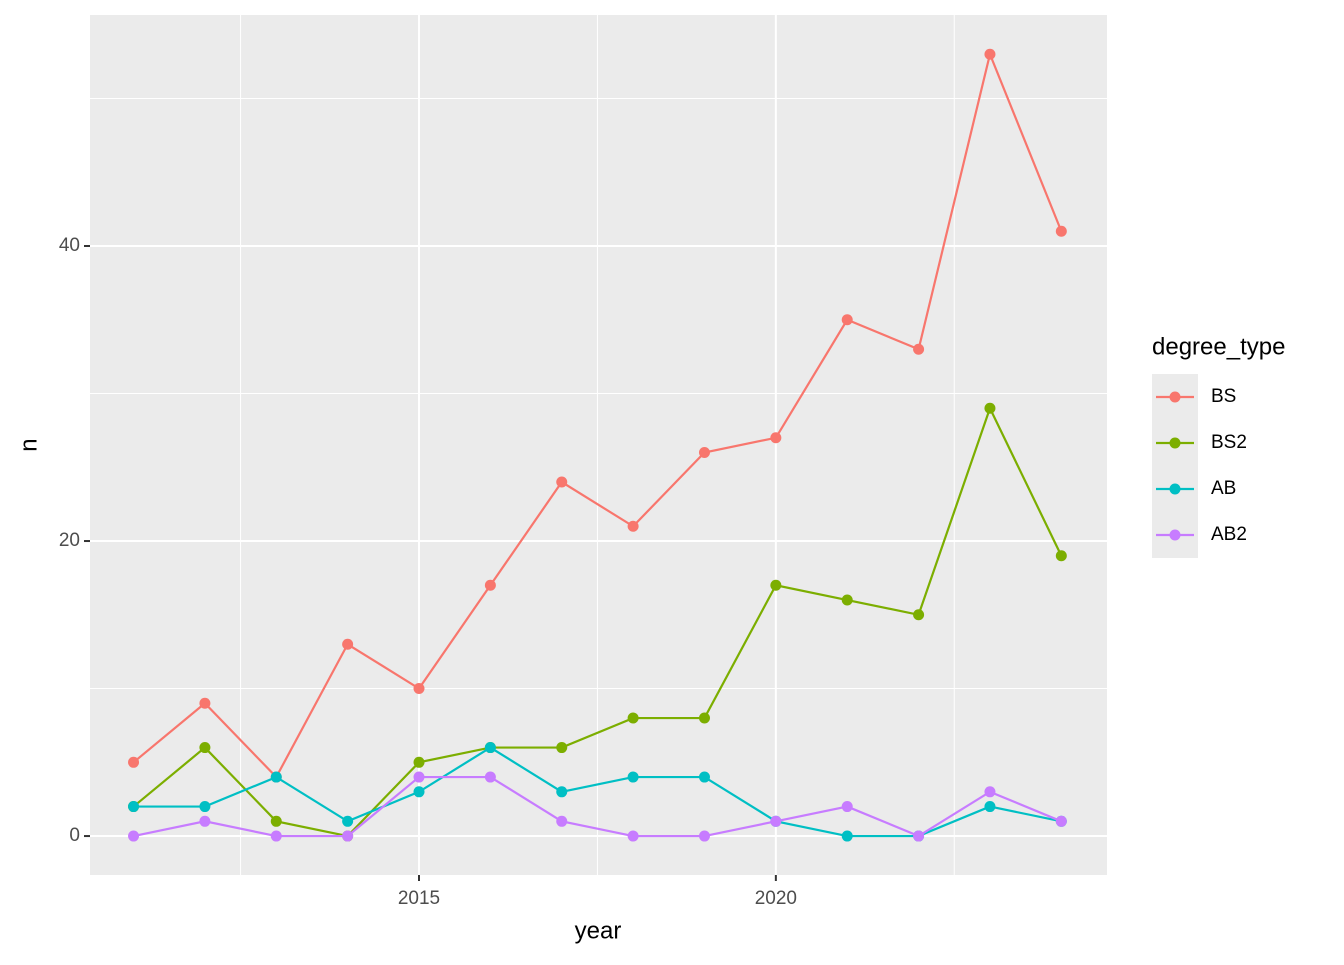  I want to click on y-axis-title: n, so click(28, 444).